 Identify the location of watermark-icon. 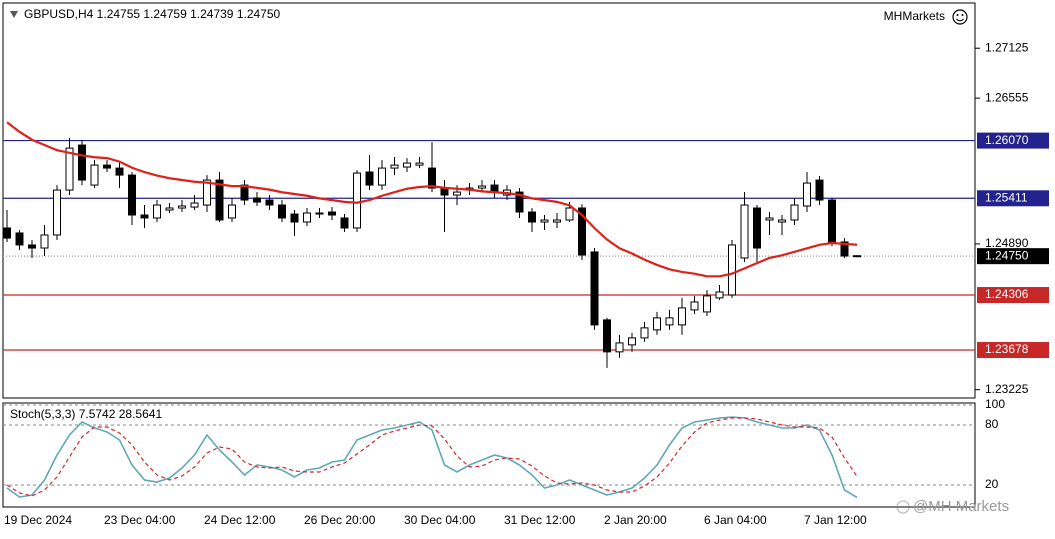
(903, 507).